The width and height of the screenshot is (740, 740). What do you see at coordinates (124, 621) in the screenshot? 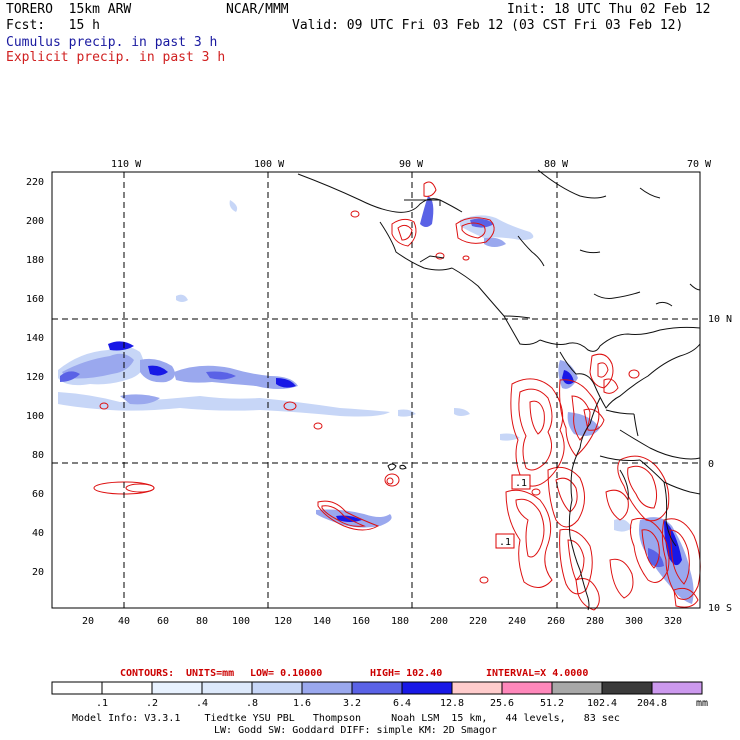
I see `x-tick: 40` at bounding box center [124, 621].